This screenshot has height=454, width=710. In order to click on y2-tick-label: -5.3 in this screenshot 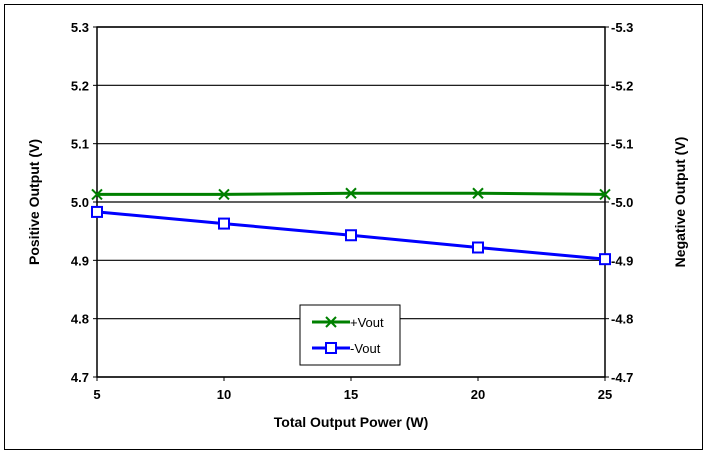, I will do `click(622, 27)`.